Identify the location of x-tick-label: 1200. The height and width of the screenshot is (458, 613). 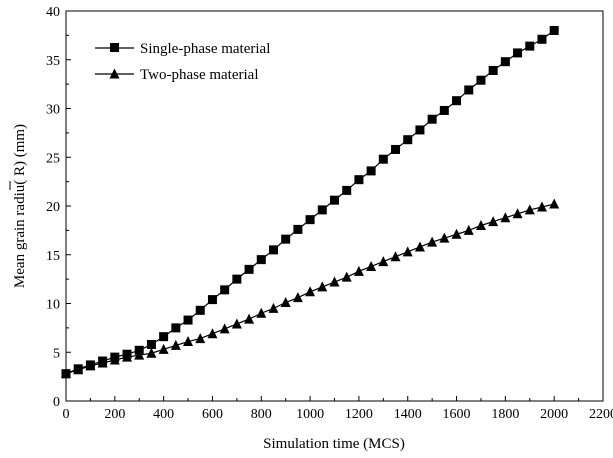
(359, 414).